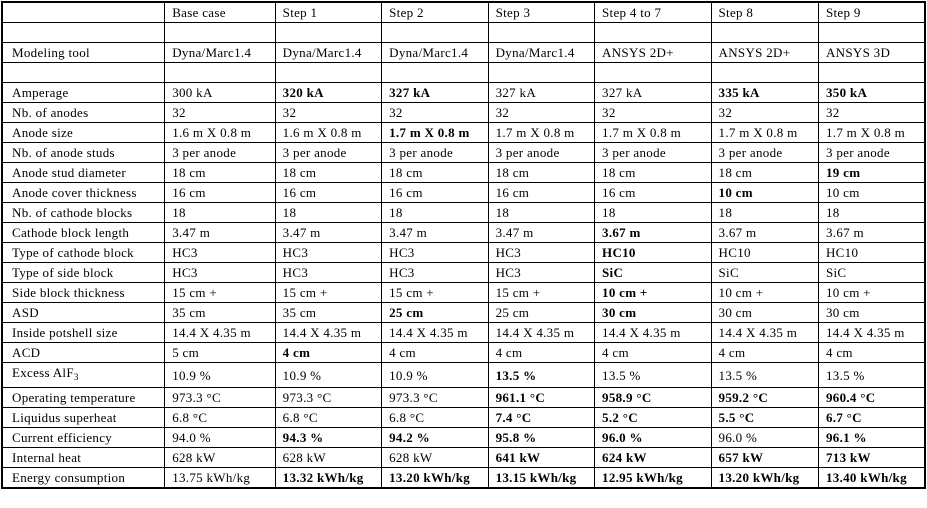 Image resolution: width=927 pixels, height=508 pixels. I want to click on value-cell: 959.2 °C, so click(764, 397).